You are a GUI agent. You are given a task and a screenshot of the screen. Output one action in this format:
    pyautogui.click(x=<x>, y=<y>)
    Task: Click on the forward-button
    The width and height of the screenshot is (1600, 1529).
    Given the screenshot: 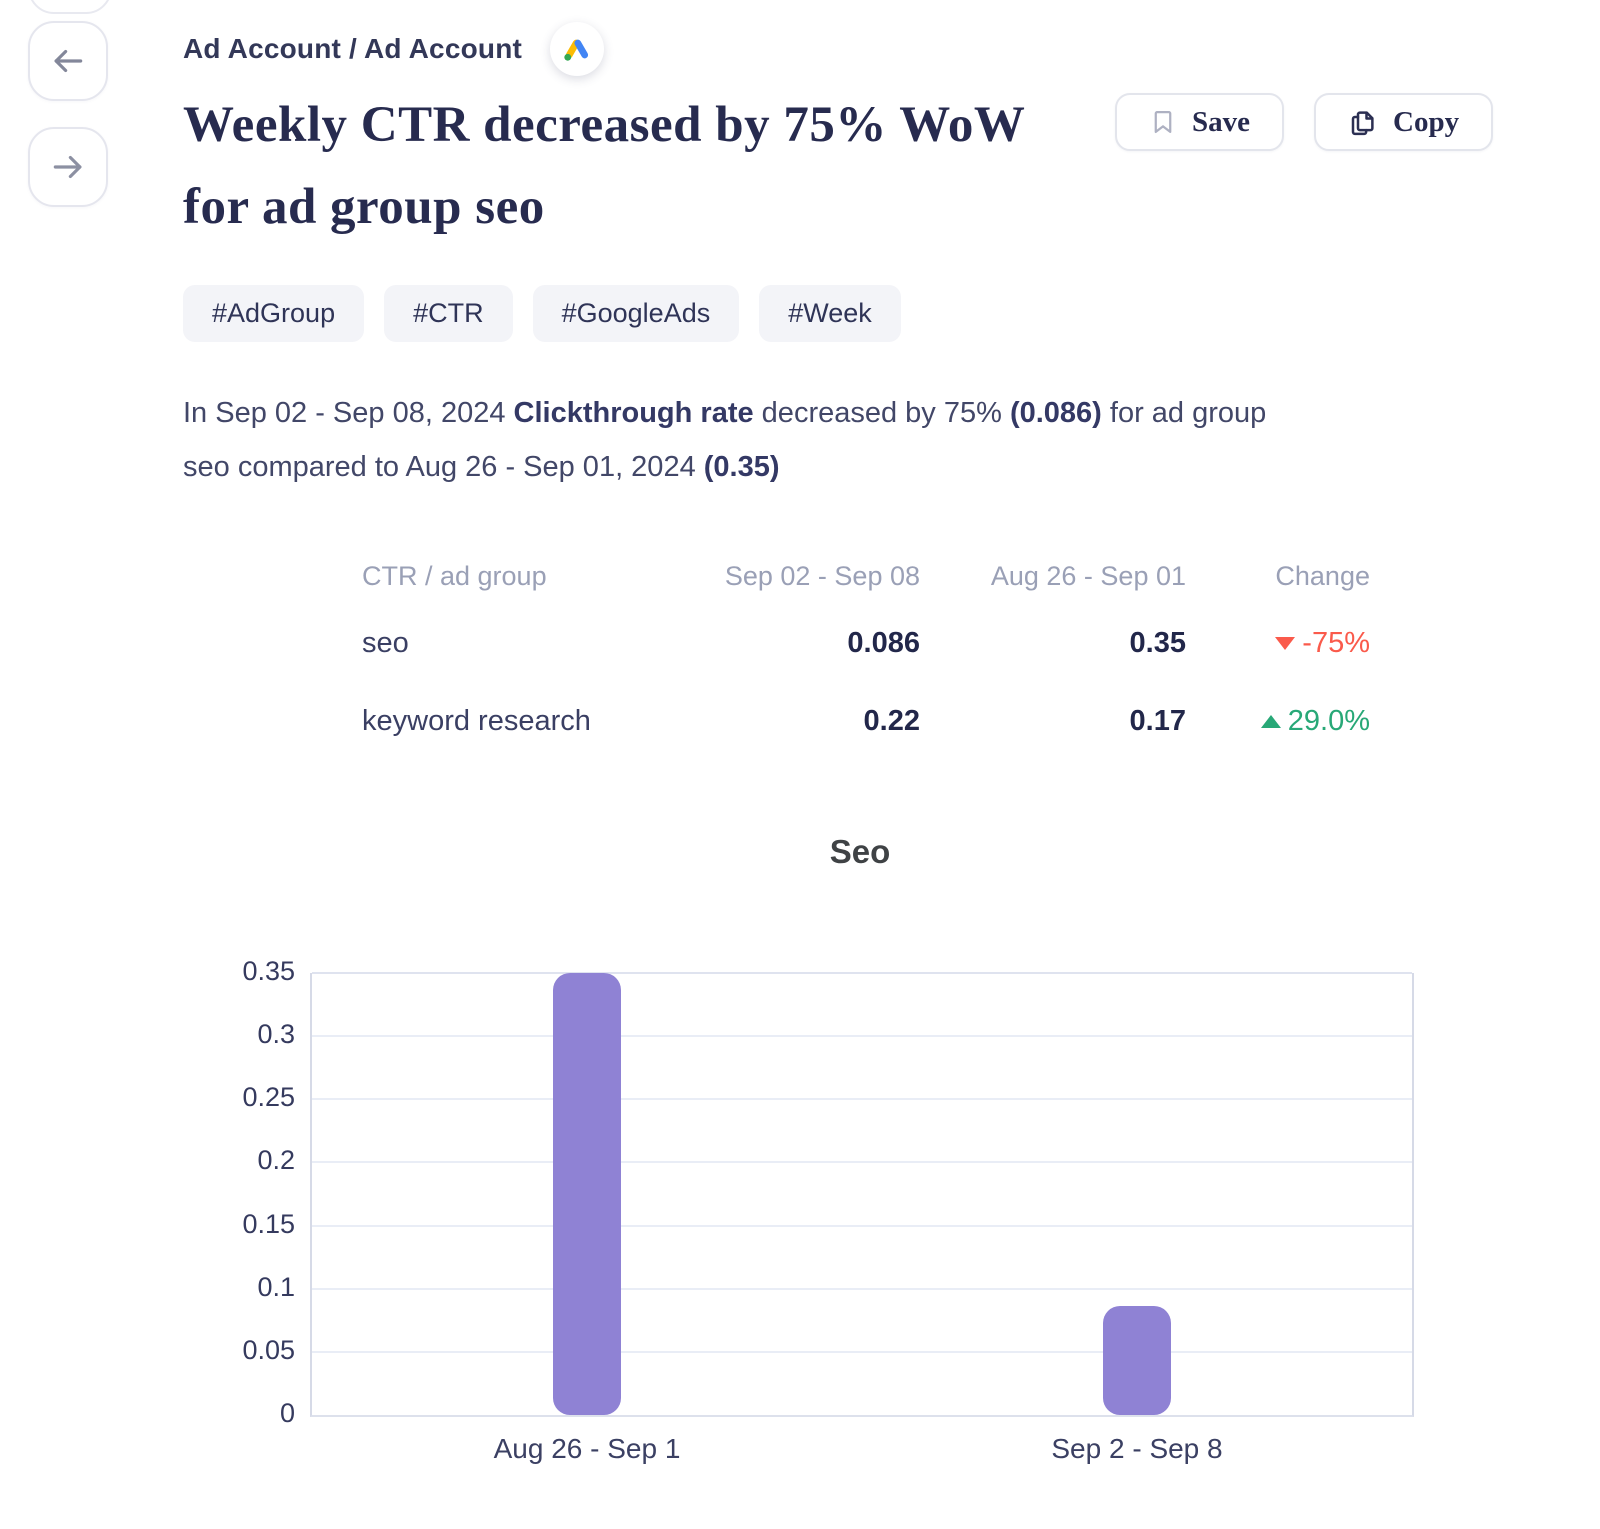 What is the action you would take?
    pyautogui.click(x=68, y=167)
    